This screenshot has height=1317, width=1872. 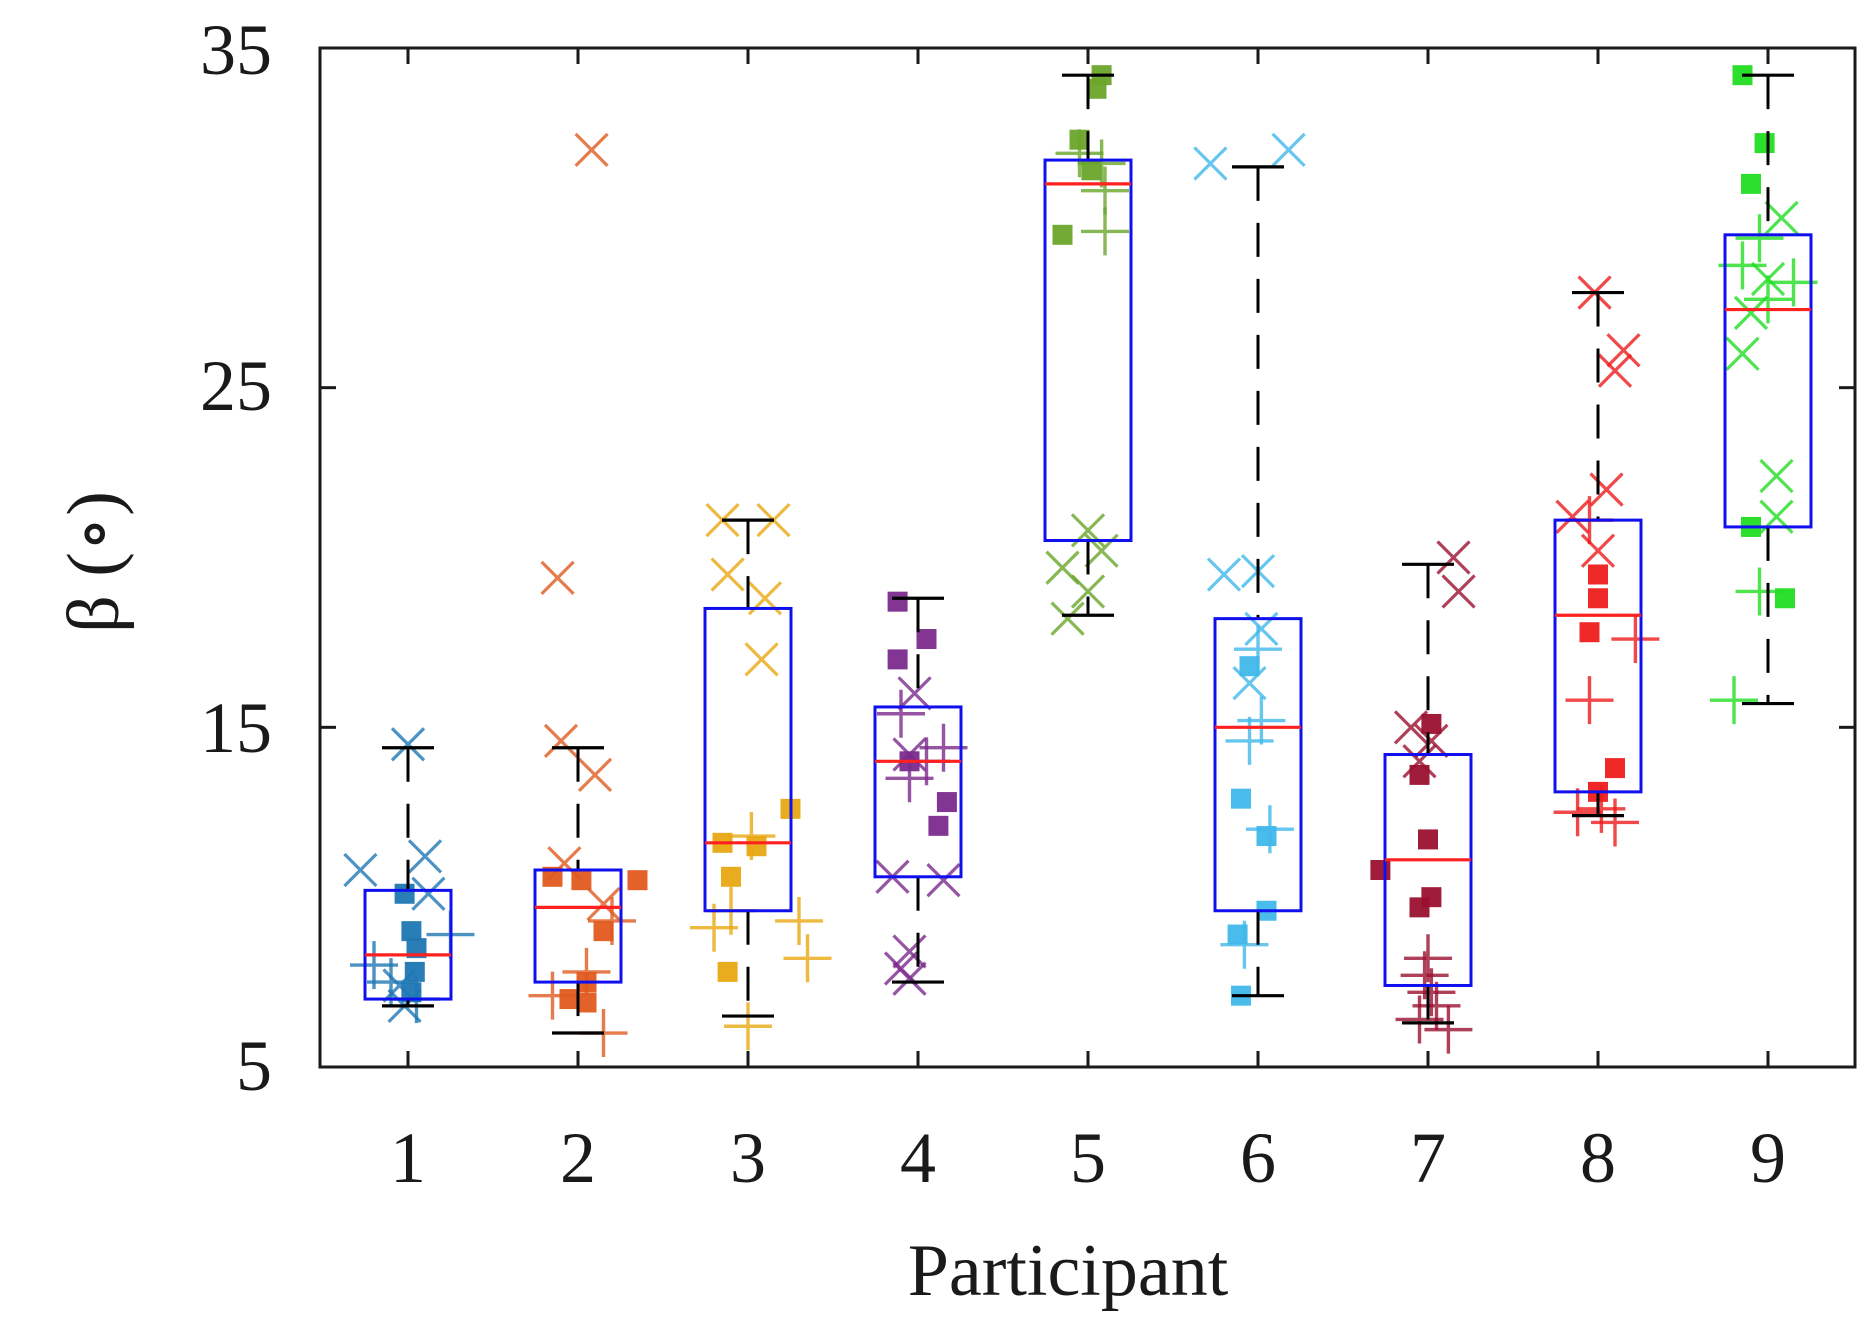 What do you see at coordinates (236, 728) in the screenshot?
I see `y-tick-label-15: 15` at bounding box center [236, 728].